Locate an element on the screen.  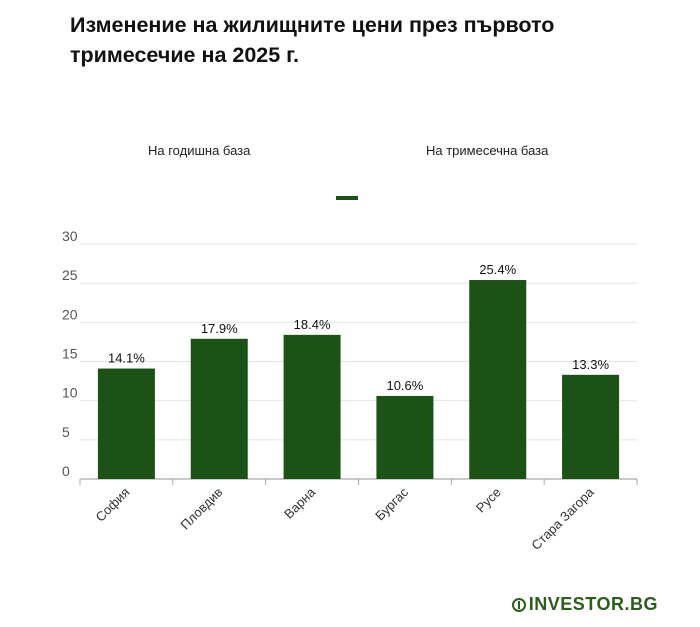
y-tick-label: 30 is located at coordinates (70, 236).